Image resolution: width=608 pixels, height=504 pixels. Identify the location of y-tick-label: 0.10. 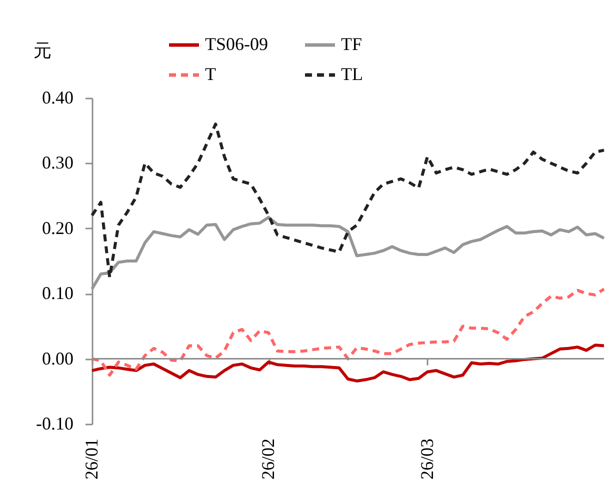
(58, 293).